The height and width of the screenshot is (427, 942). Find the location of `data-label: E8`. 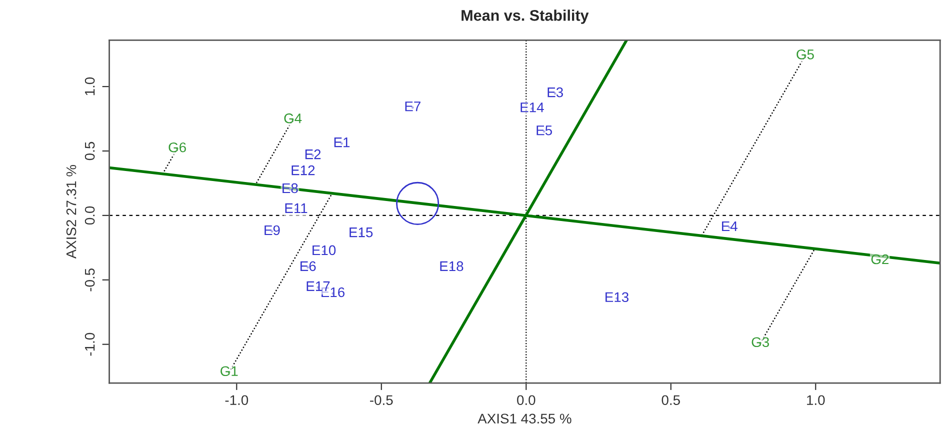

data-label: E8 is located at coordinates (290, 188).